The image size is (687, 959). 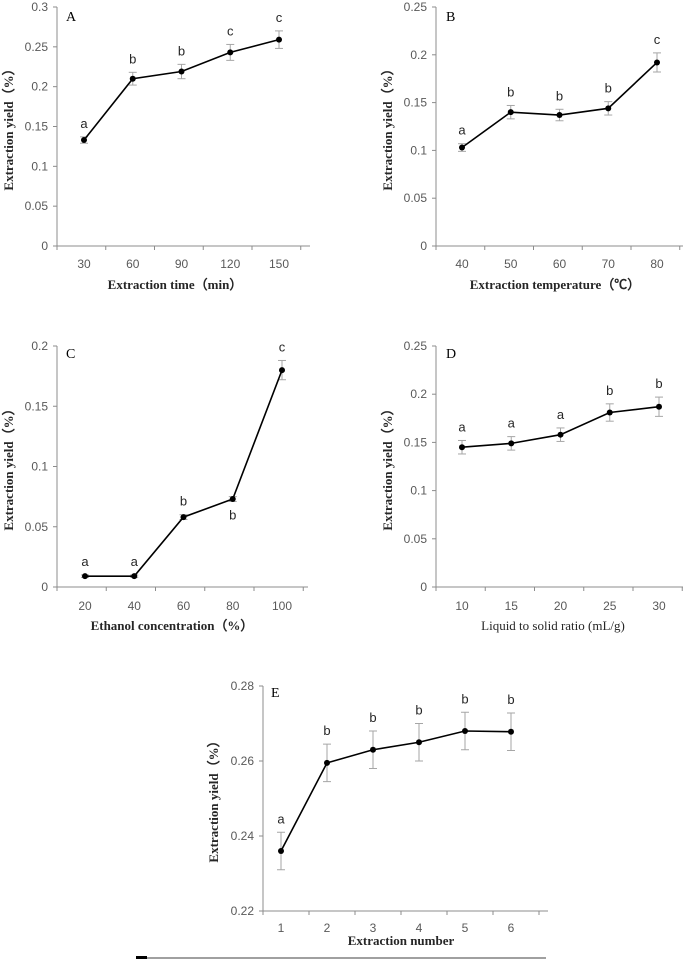 What do you see at coordinates (327, 928) in the screenshot?
I see `x-tick-label: 2` at bounding box center [327, 928].